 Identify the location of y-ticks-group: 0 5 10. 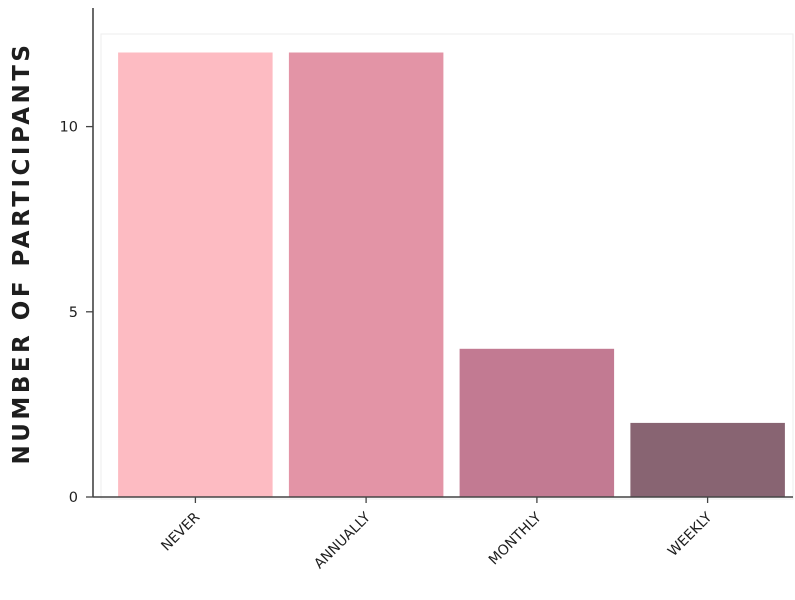
(76, 313).